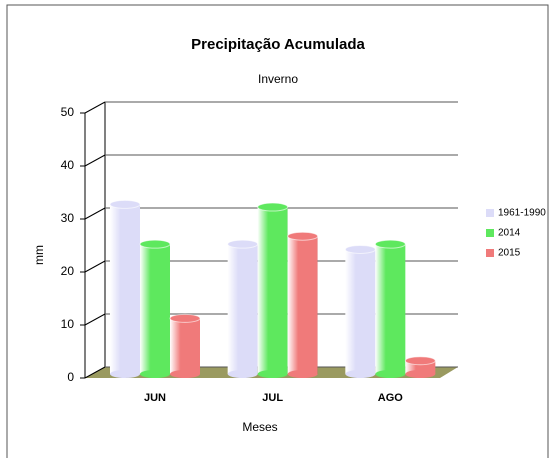 The image size is (556, 458). Describe the element at coordinates (509, 253) in the screenshot. I see `legend-label: 2015` at that location.